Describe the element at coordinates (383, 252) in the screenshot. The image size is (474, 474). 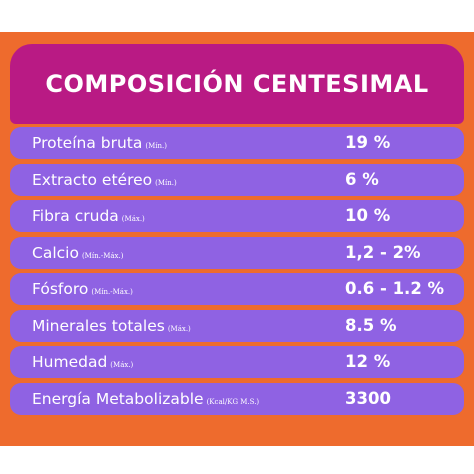
I see `nutrient-value: 1,2 - 2%` at that location.